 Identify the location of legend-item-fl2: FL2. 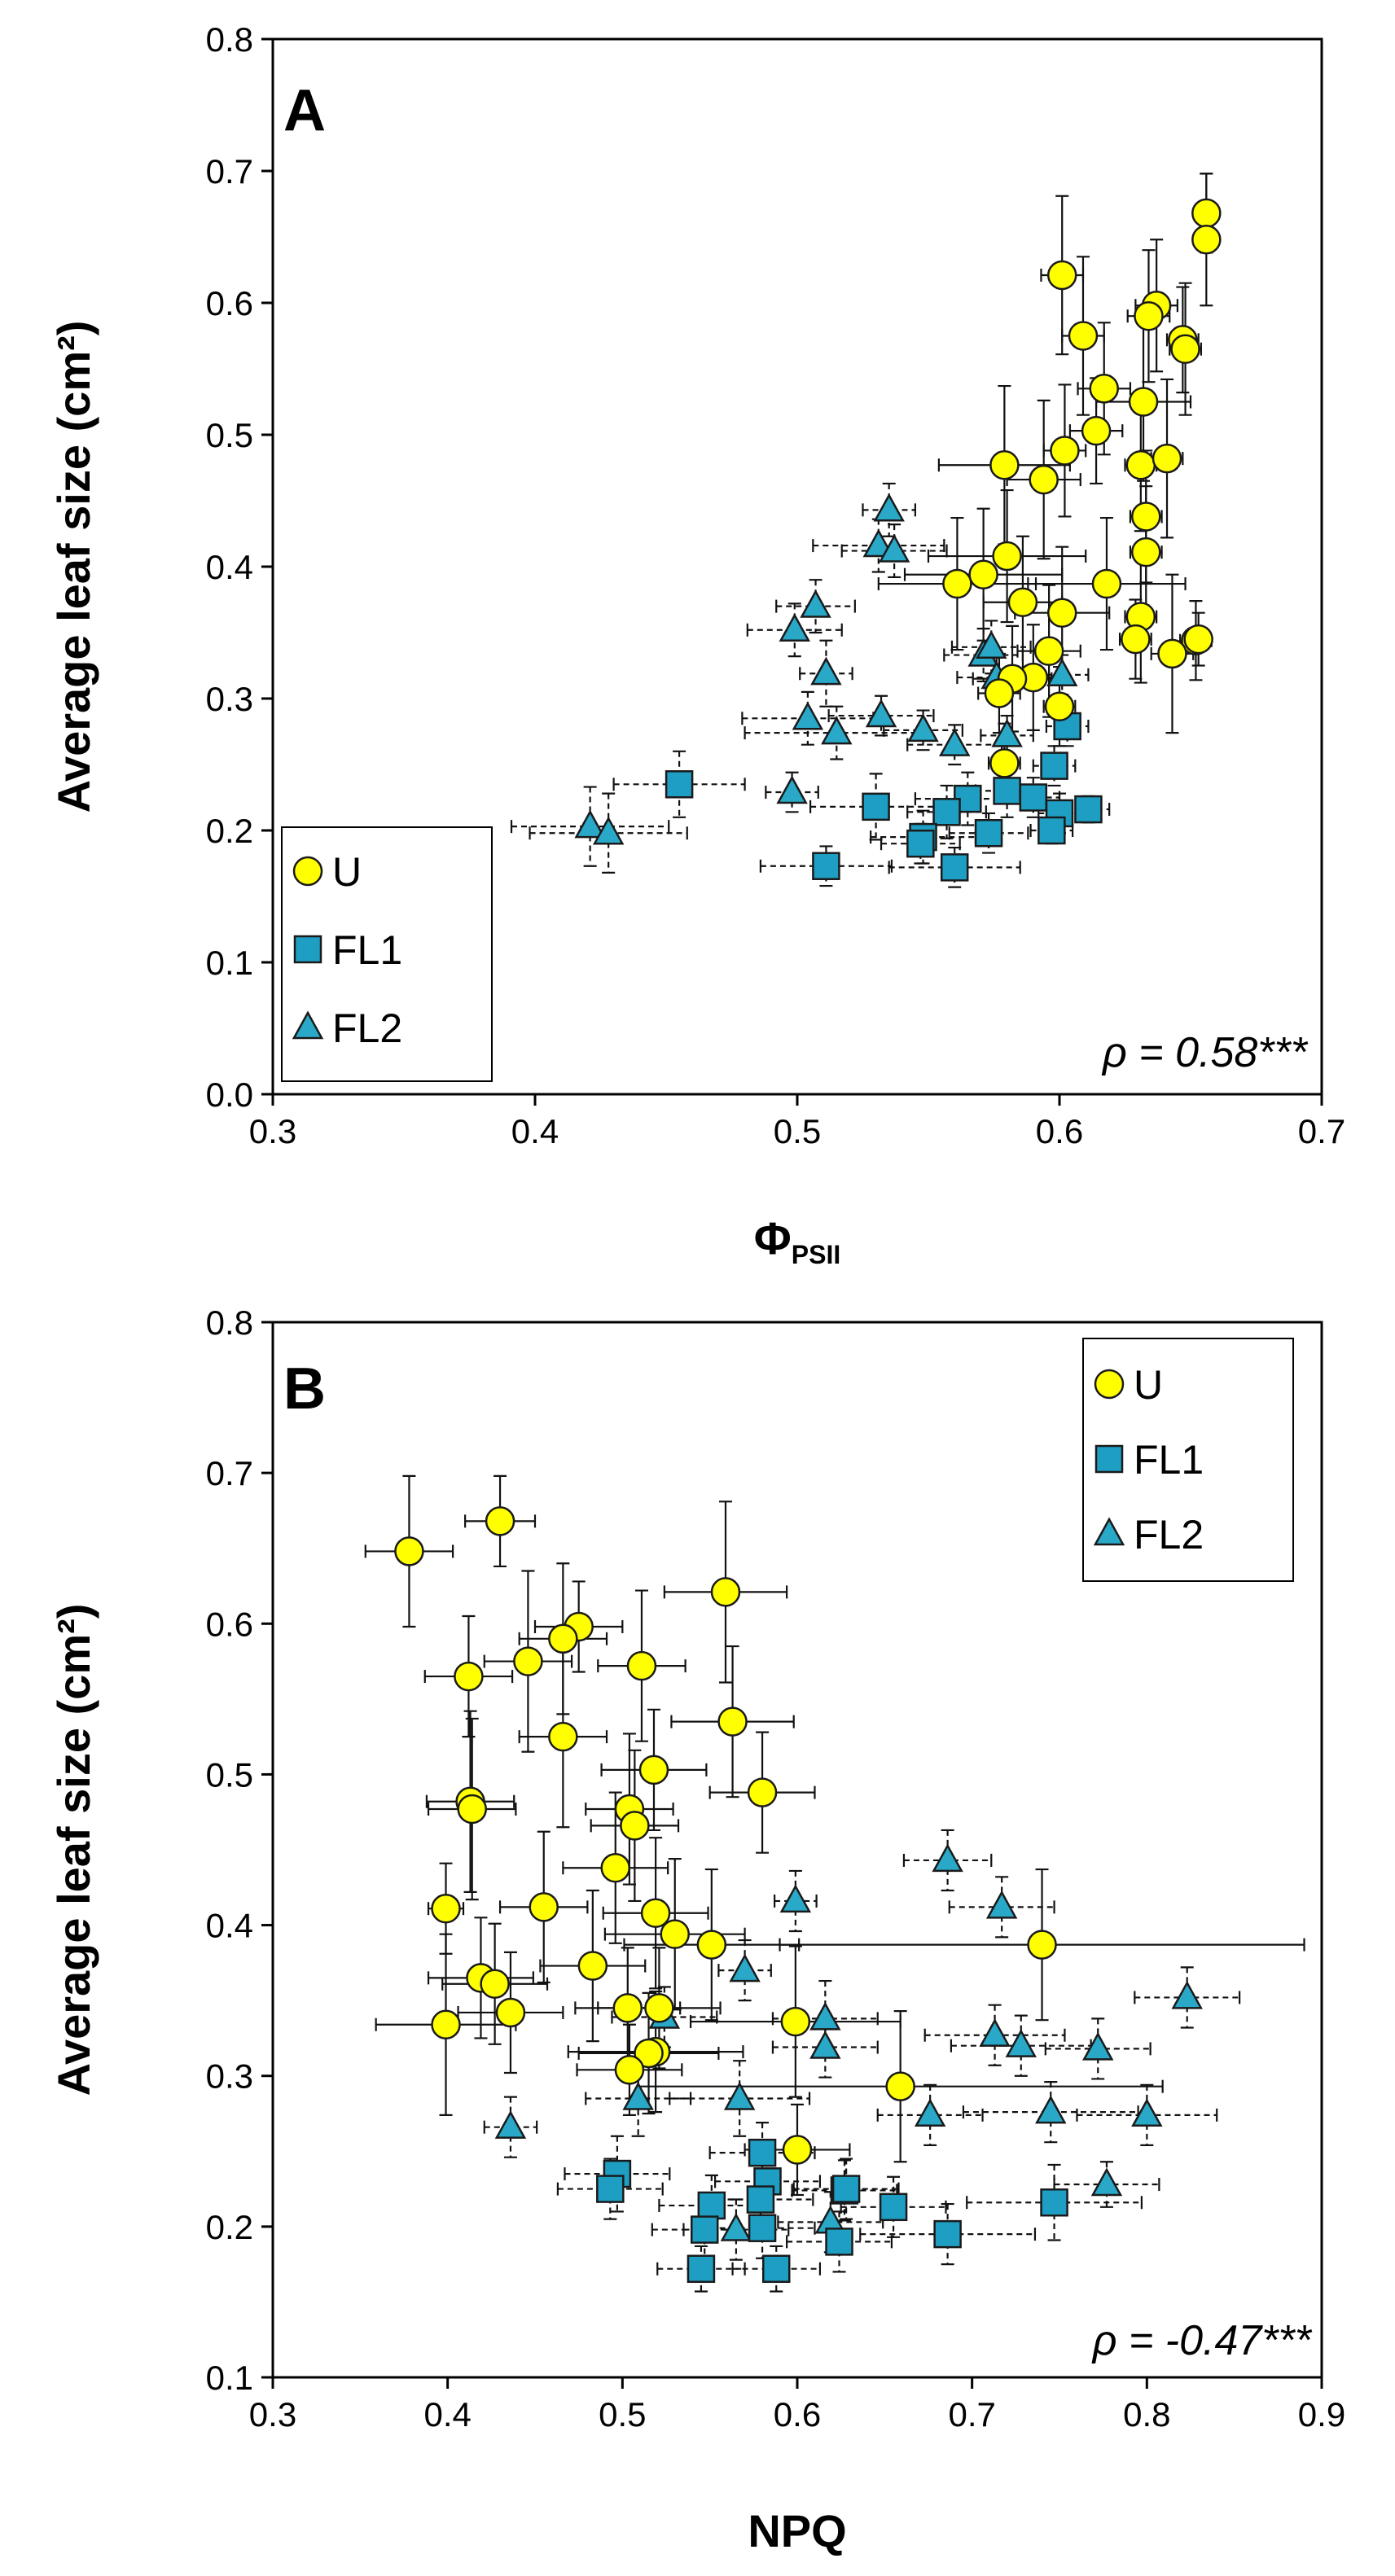
(347, 1028).